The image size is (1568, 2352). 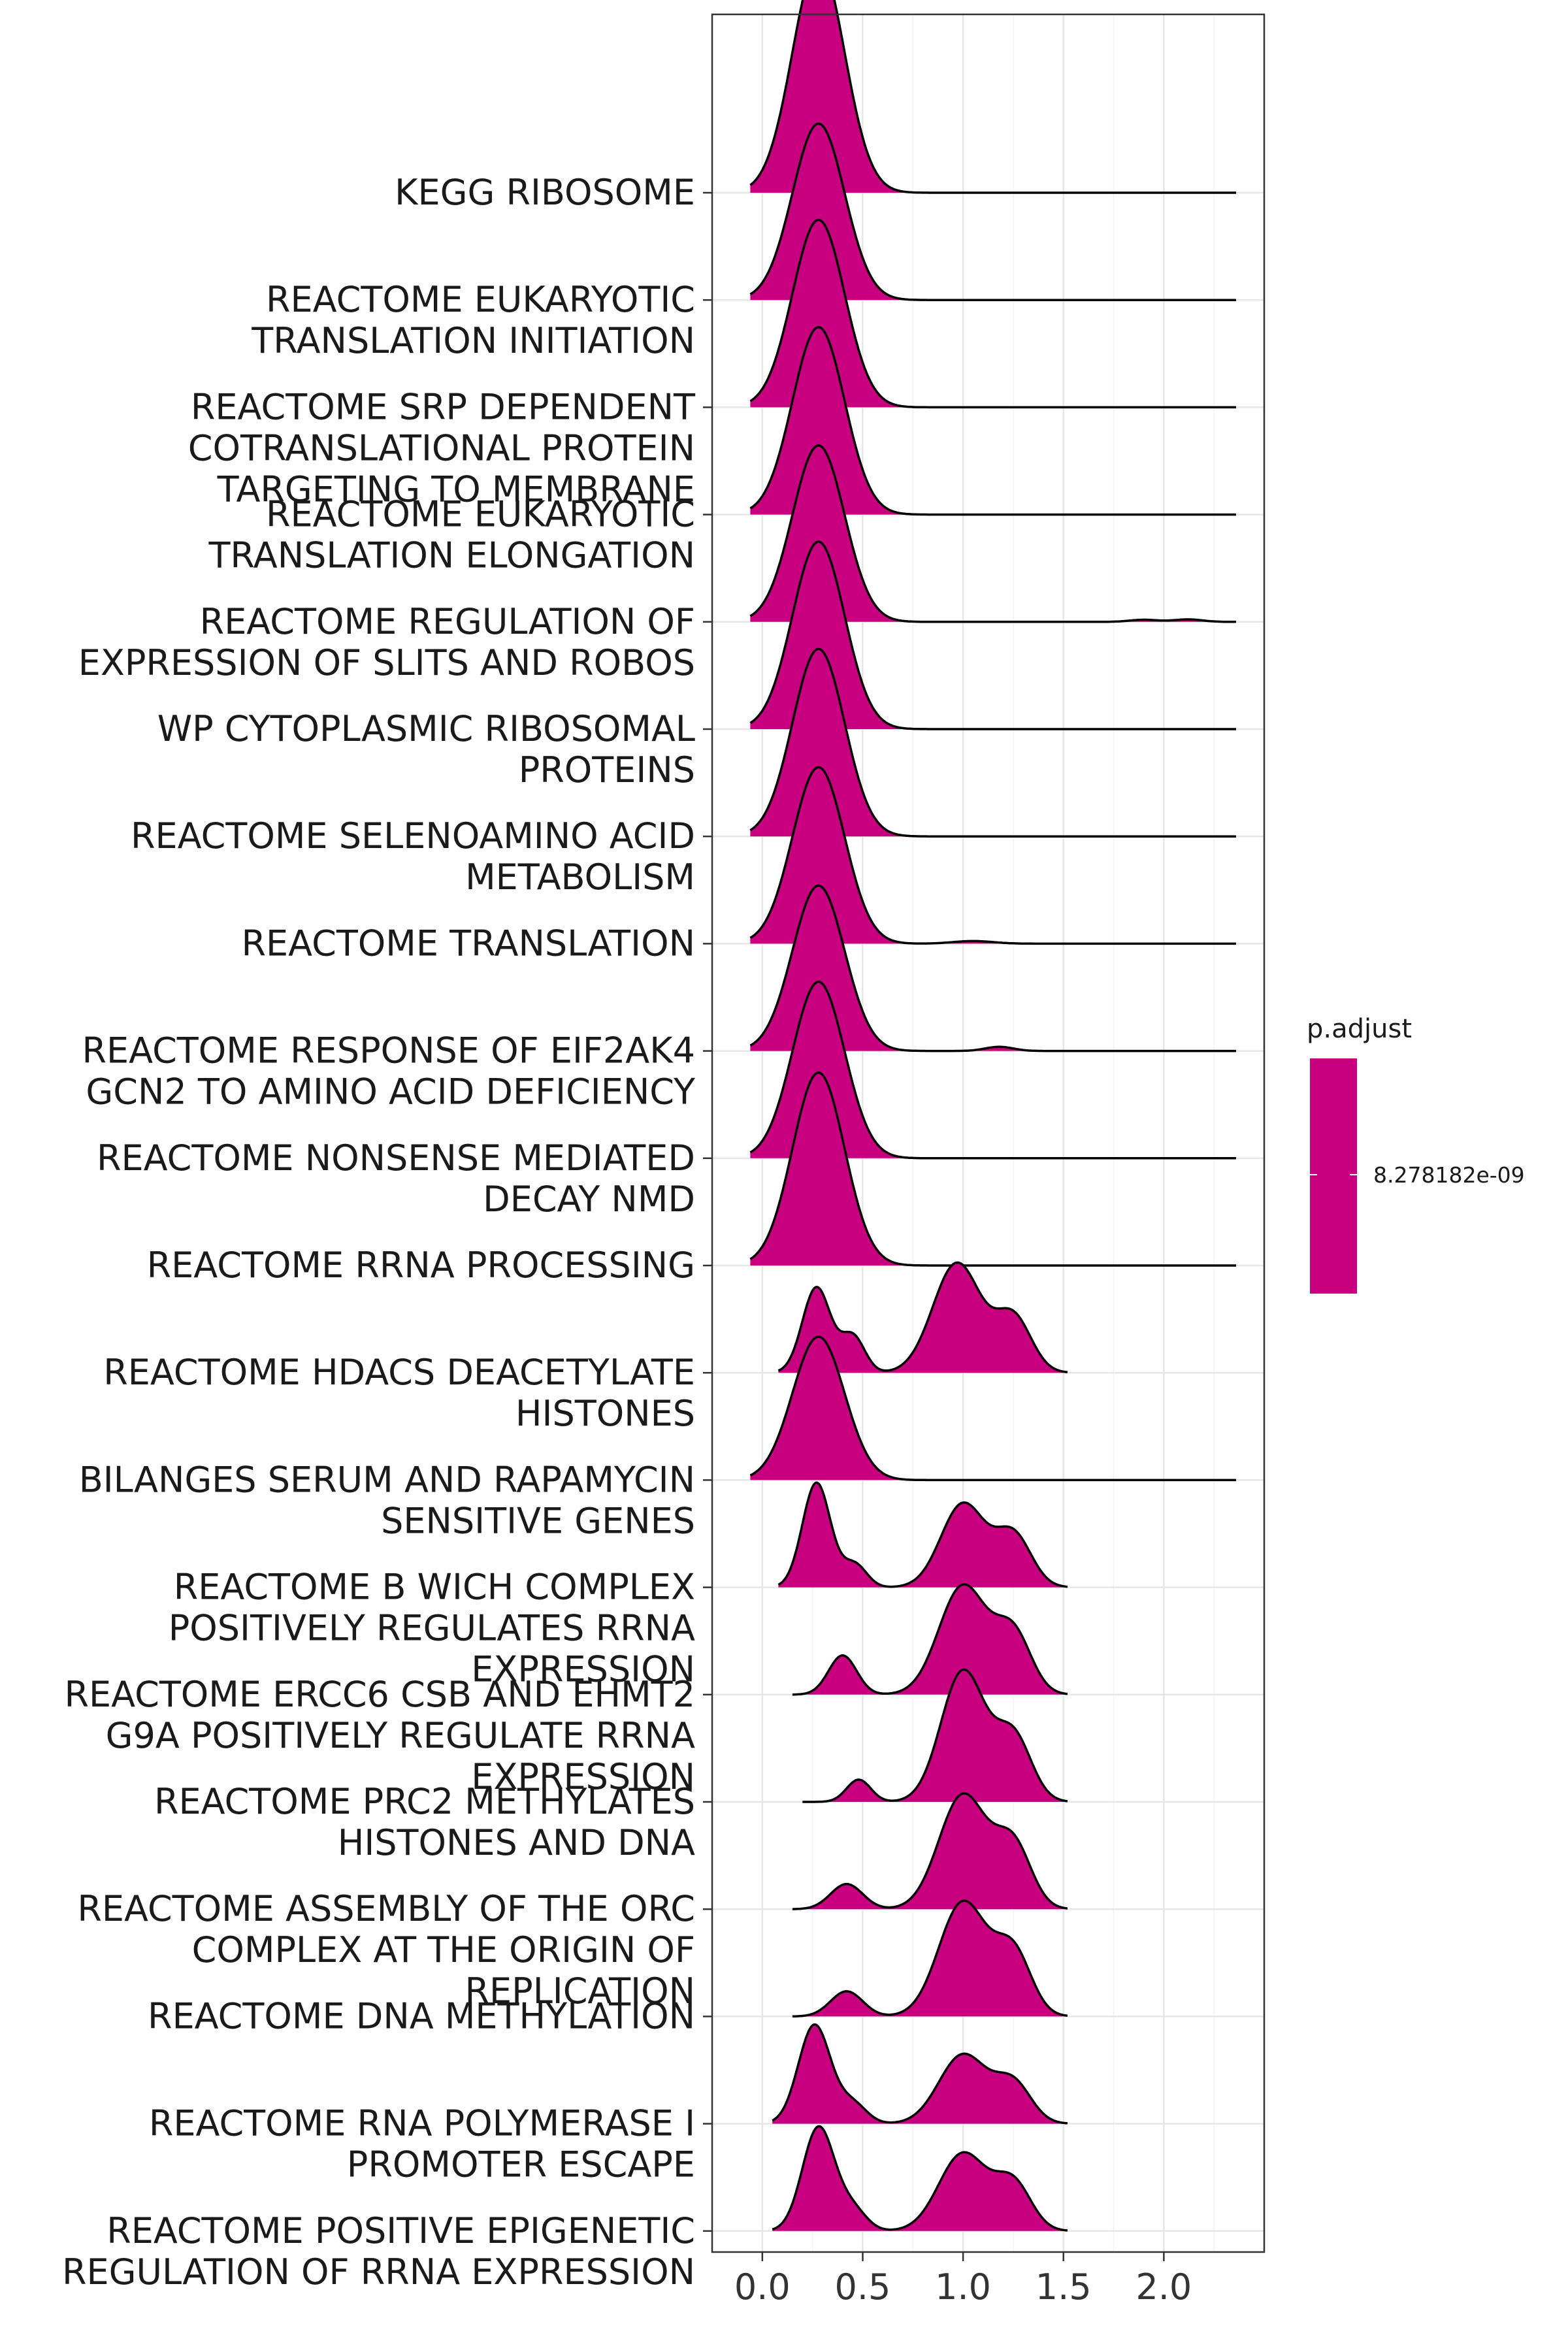 What do you see at coordinates (762, 2287) in the screenshot?
I see `x-tick-label: 0.0` at bounding box center [762, 2287].